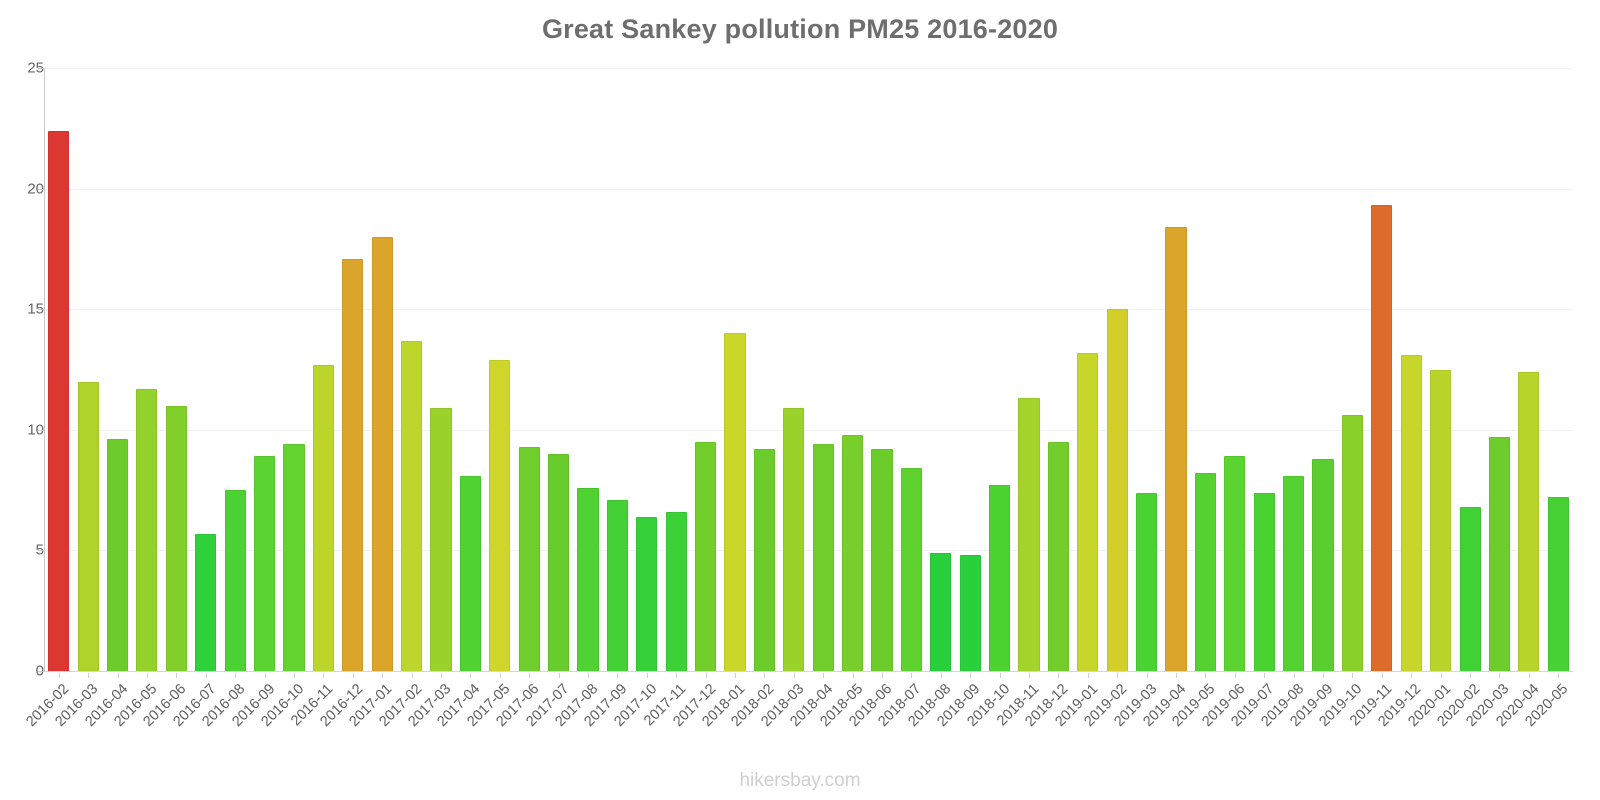 Image resolution: width=1600 pixels, height=800 pixels. What do you see at coordinates (800, 29) in the screenshot?
I see `chart-title: Great Sankey pollution PM25 2016-2020` at bounding box center [800, 29].